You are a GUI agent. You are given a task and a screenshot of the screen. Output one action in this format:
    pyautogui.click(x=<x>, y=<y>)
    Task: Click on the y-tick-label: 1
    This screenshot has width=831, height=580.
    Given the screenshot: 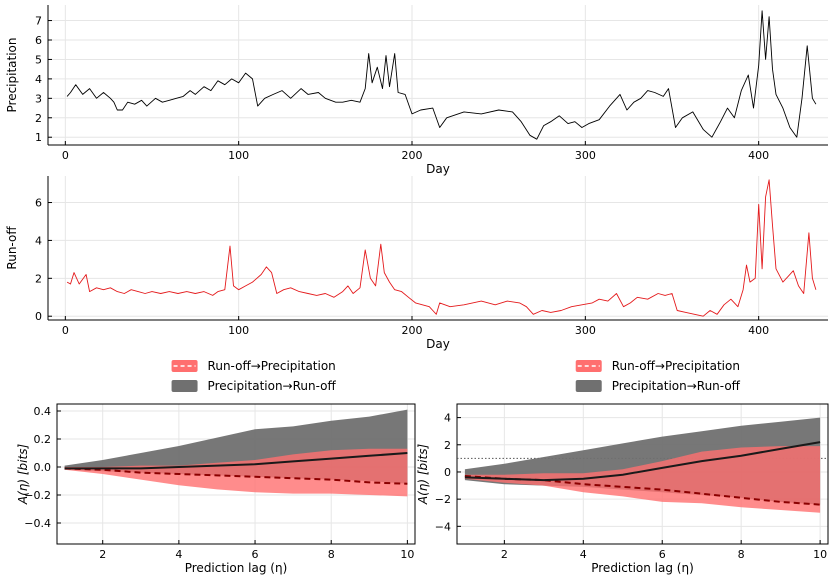 What is the action you would take?
    pyautogui.click(x=38, y=137)
    